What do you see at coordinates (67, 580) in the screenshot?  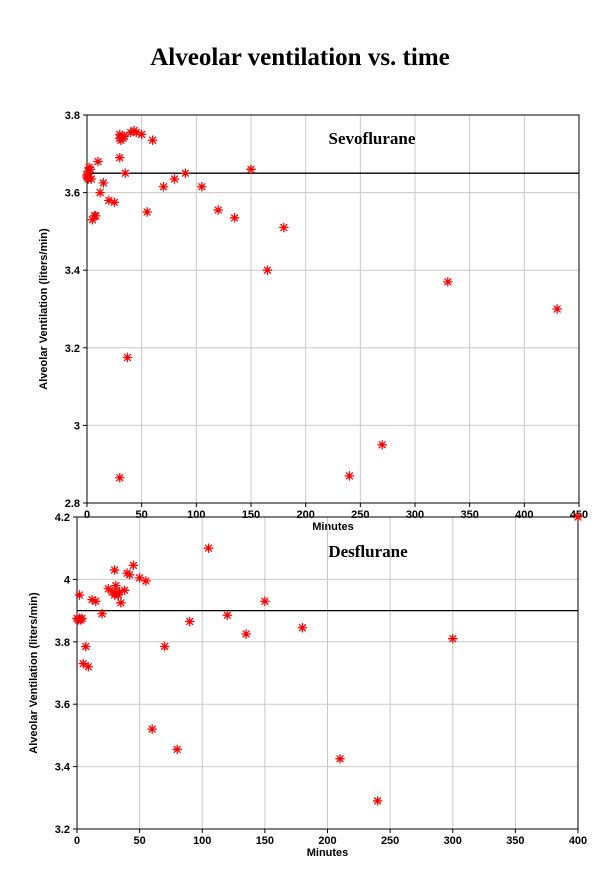 I see `des-y-tick-label: 4` at bounding box center [67, 580].